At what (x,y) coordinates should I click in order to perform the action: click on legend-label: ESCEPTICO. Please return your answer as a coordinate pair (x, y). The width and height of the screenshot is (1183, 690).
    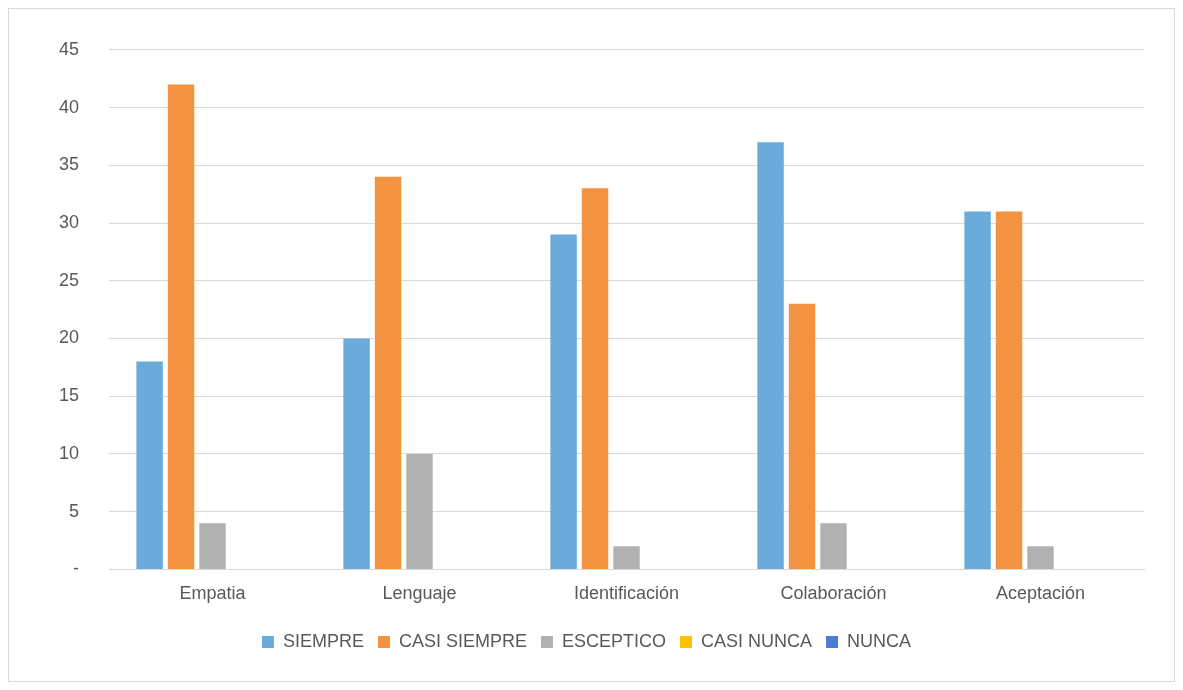
    Looking at the image, I should click on (614, 640).